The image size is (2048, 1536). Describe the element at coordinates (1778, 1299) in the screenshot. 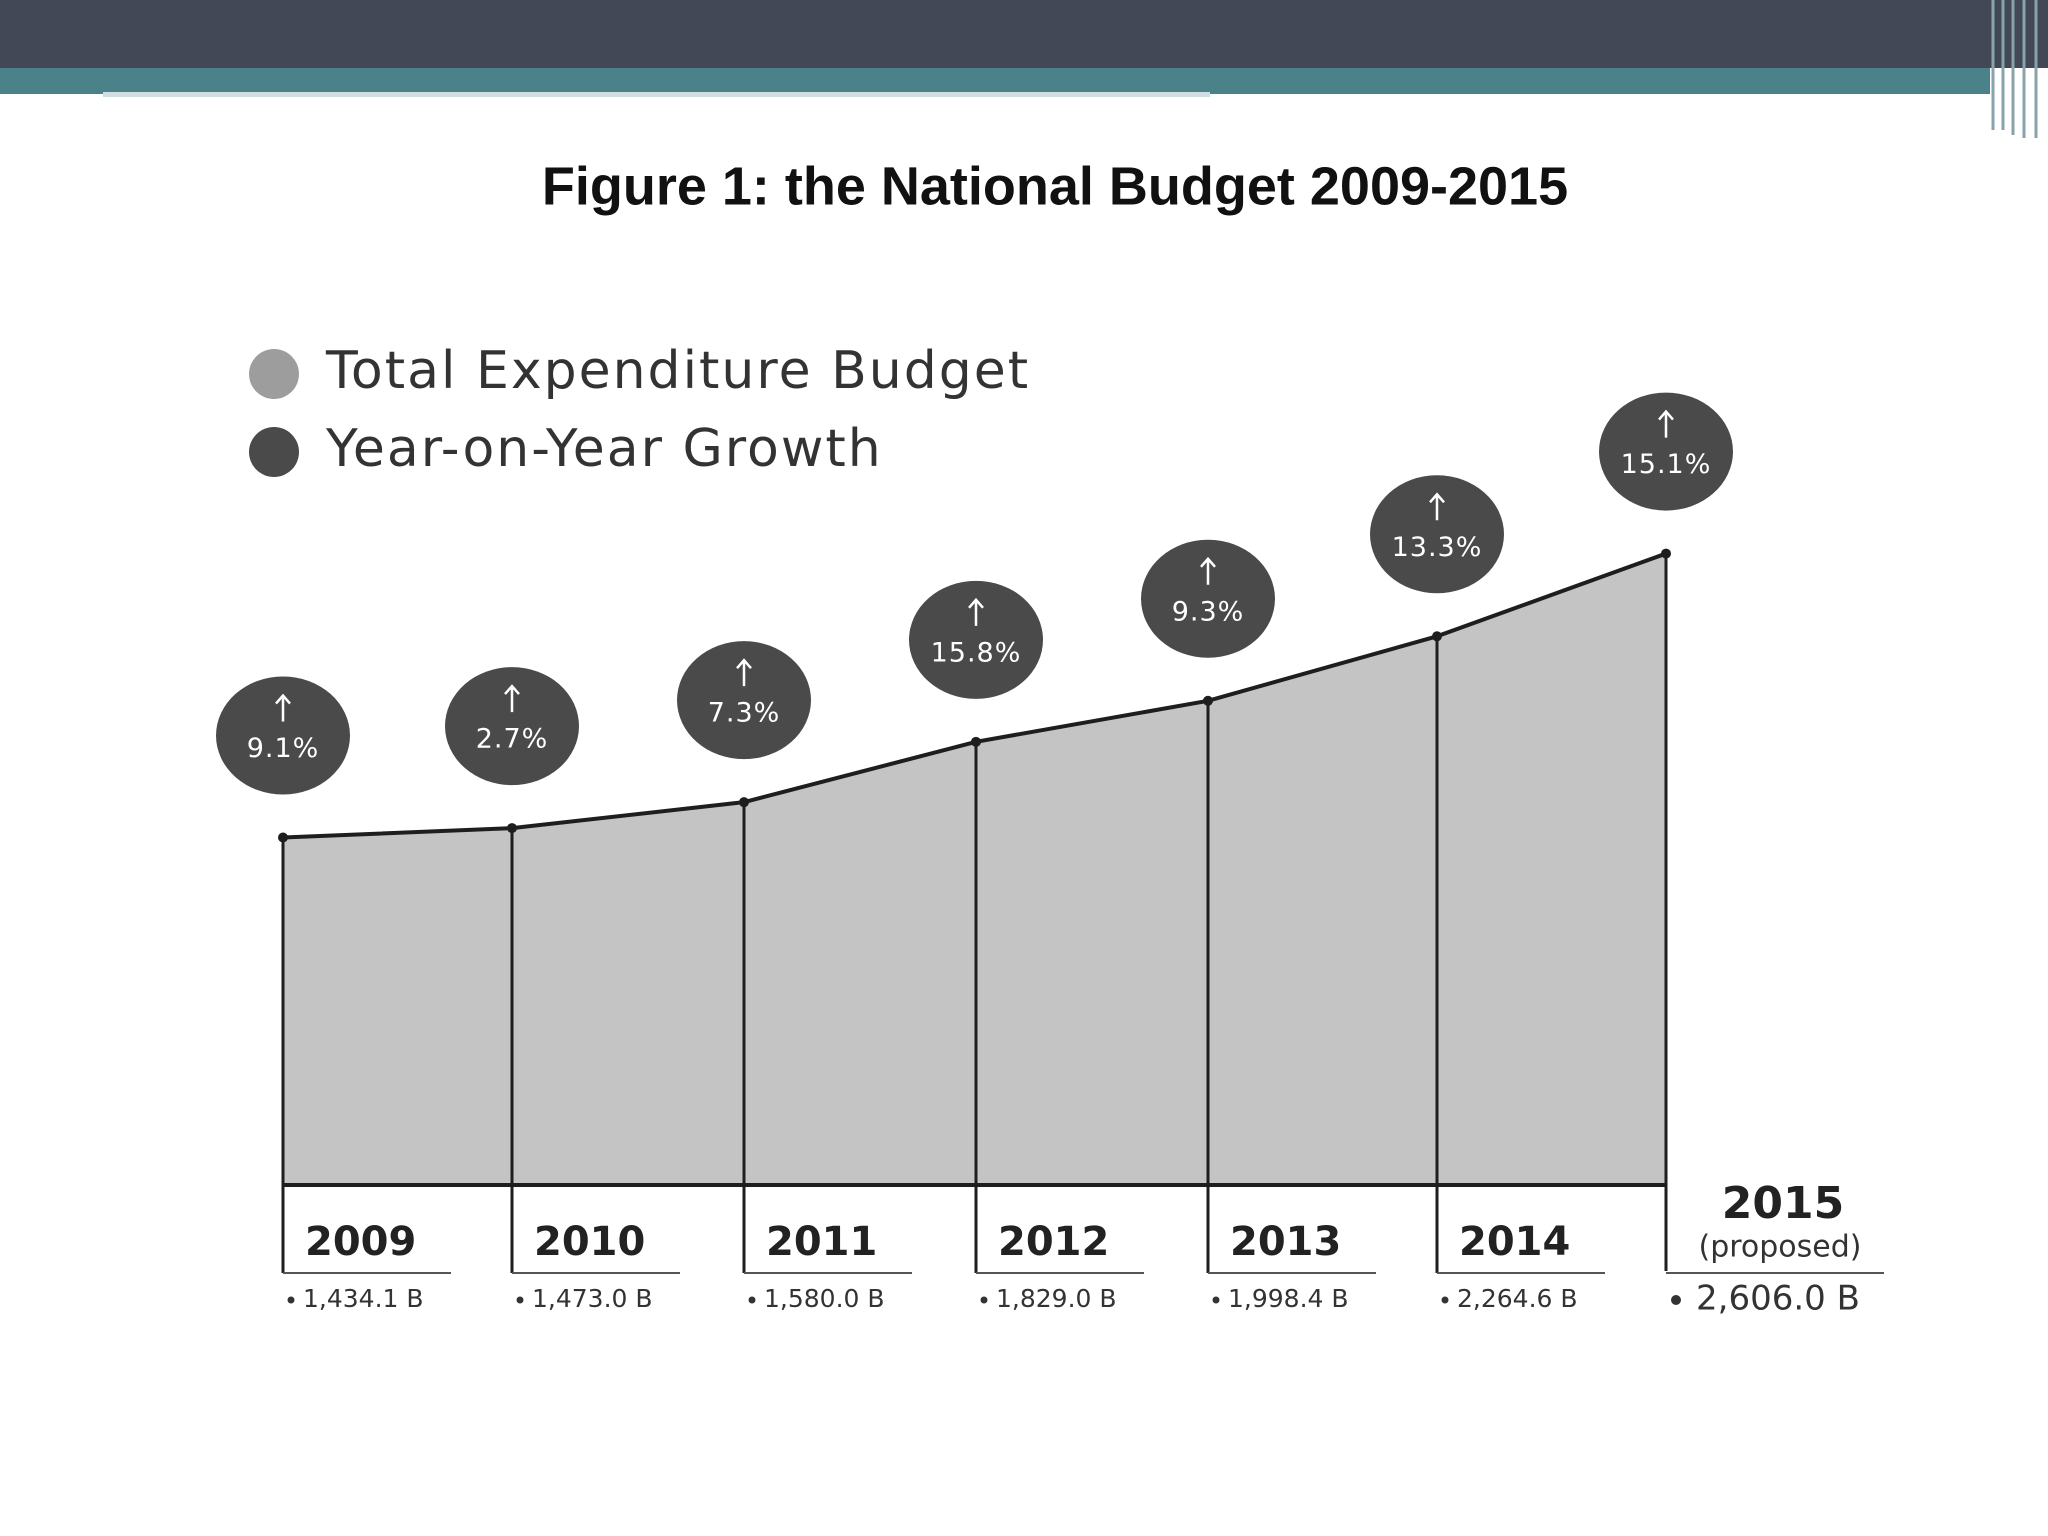

I see `value-label: 2,606.0 B` at that location.